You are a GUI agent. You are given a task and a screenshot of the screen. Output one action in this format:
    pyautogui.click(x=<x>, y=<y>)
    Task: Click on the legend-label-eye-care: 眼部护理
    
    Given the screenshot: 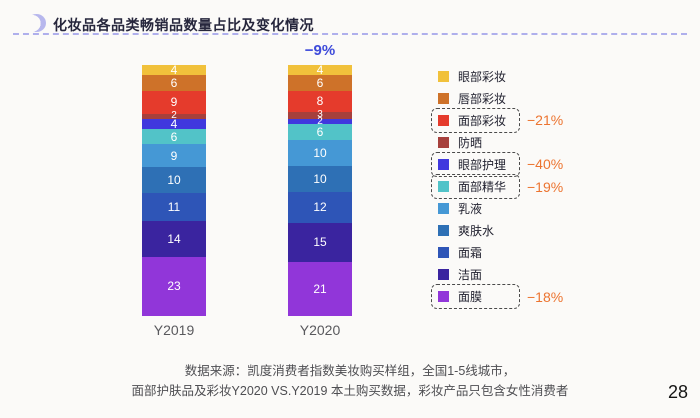 What is the action you would take?
    pyautogui.click(x=482, y=164)
    